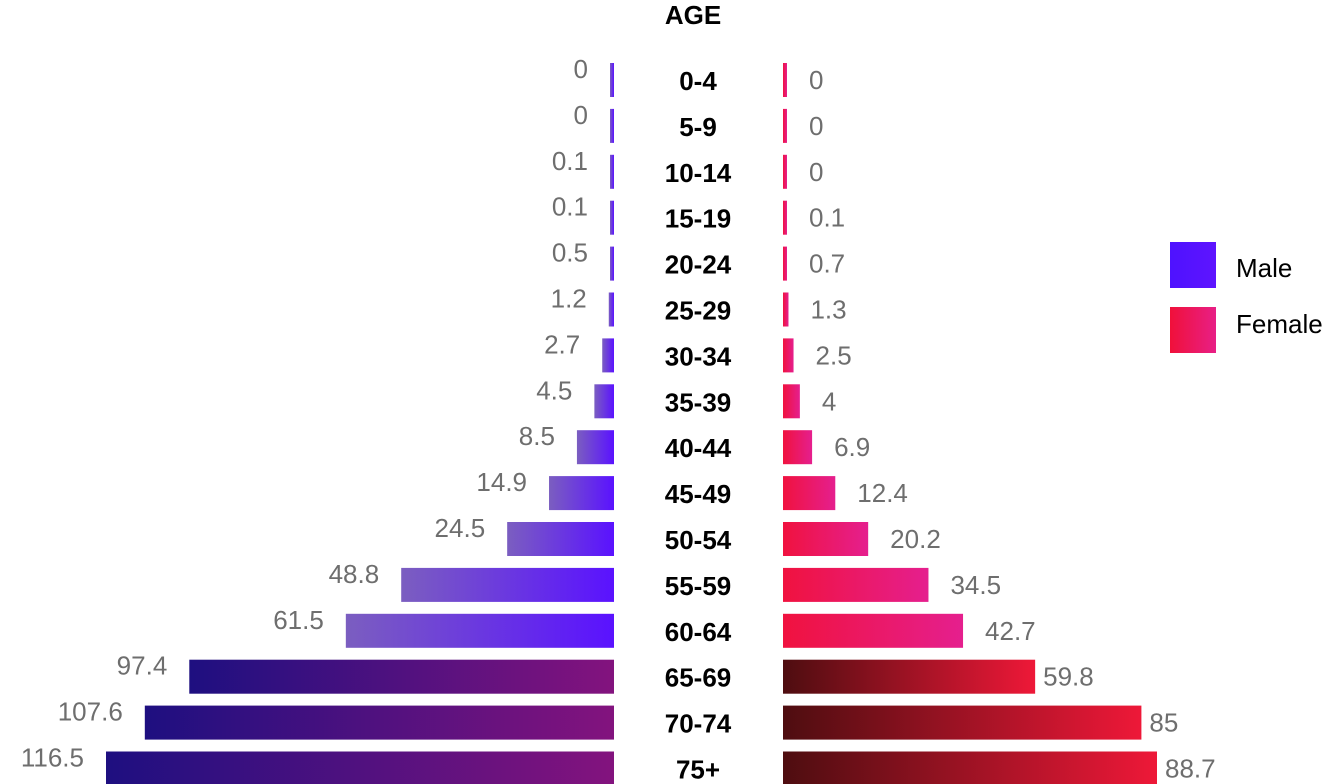 The height and width of the screenshot is (784, 1343). I want to click on legend-swatch-female, so click(1193, 330).